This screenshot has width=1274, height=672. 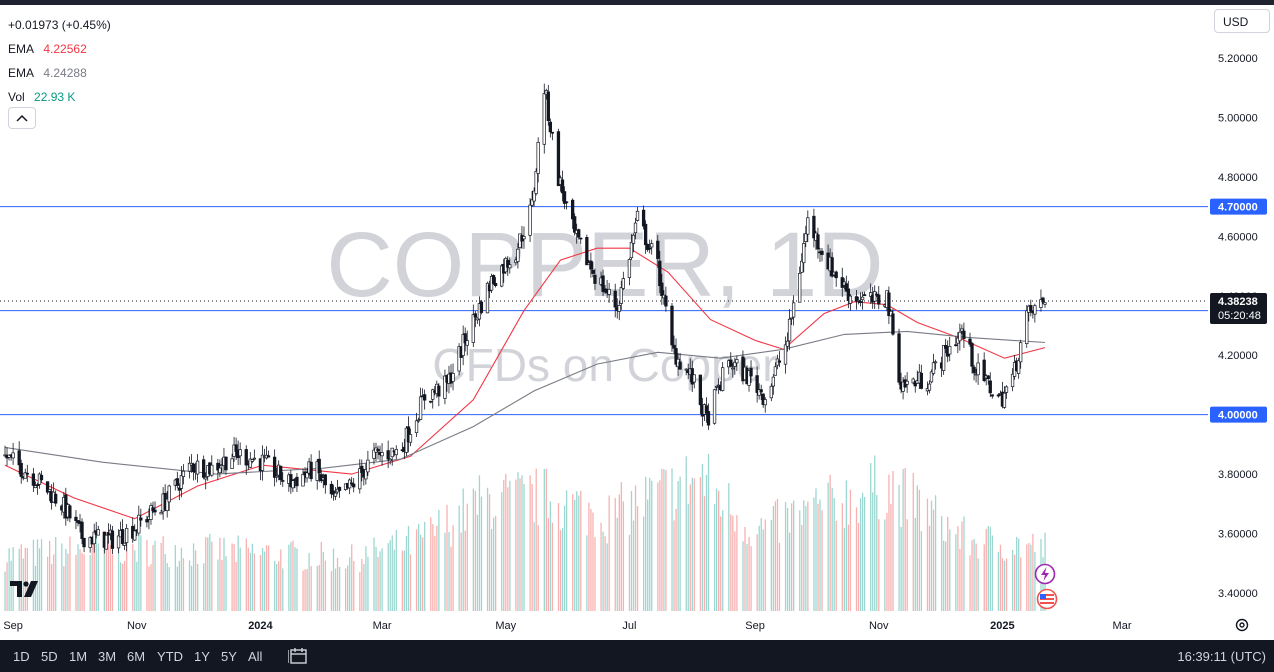 I want to click on currency-selector: USD, so click(x=1242, y=21).